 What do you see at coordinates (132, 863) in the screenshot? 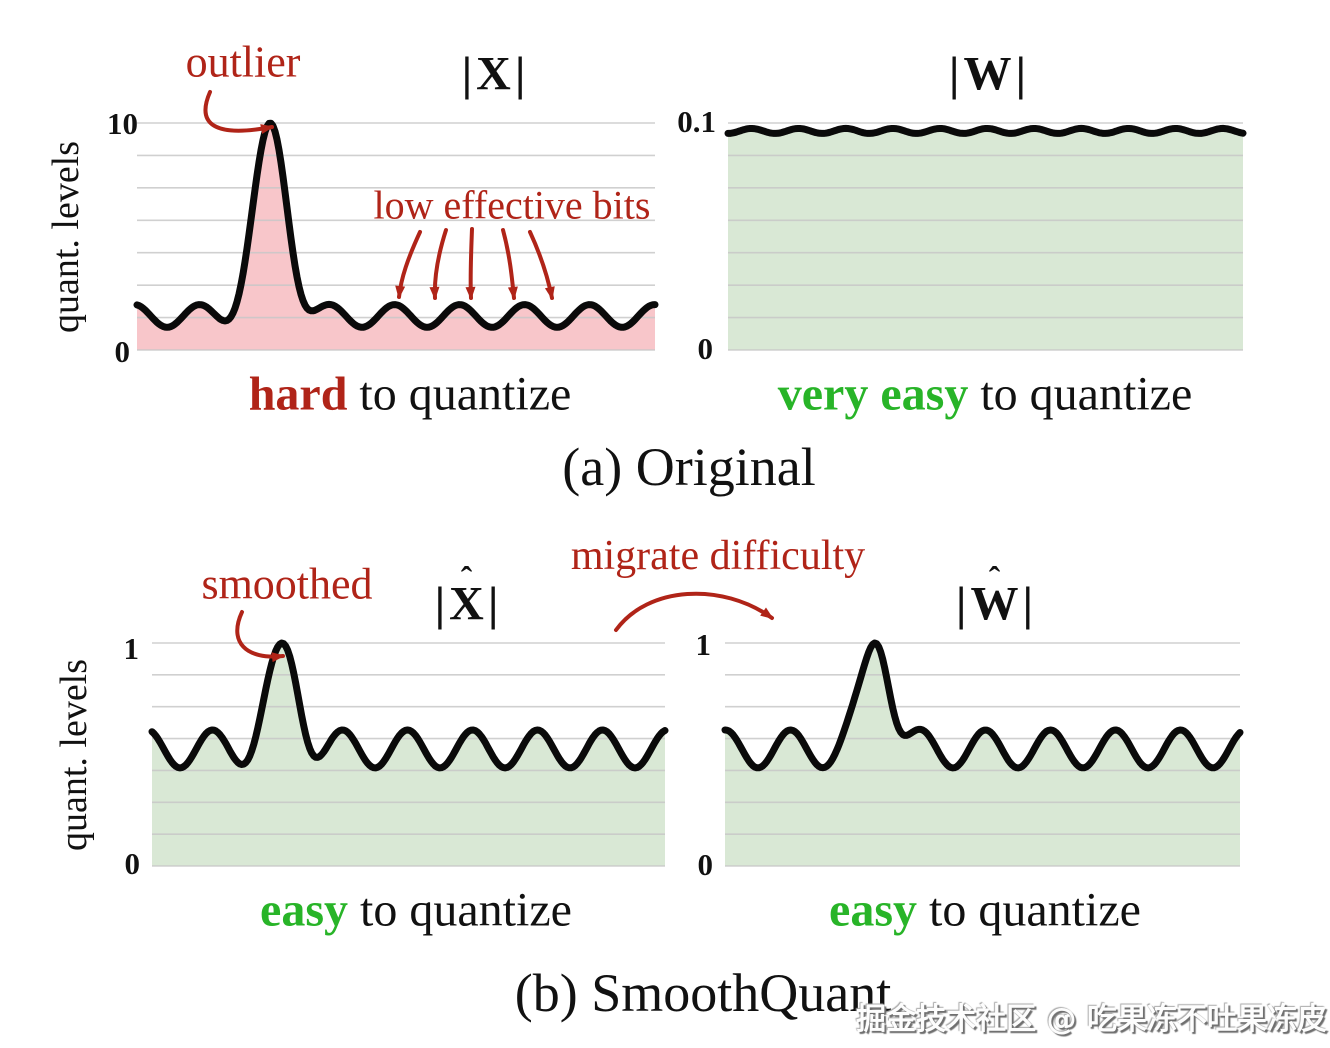
I see `tick-xb-bottom: 0` at bounding box center [132, 863].